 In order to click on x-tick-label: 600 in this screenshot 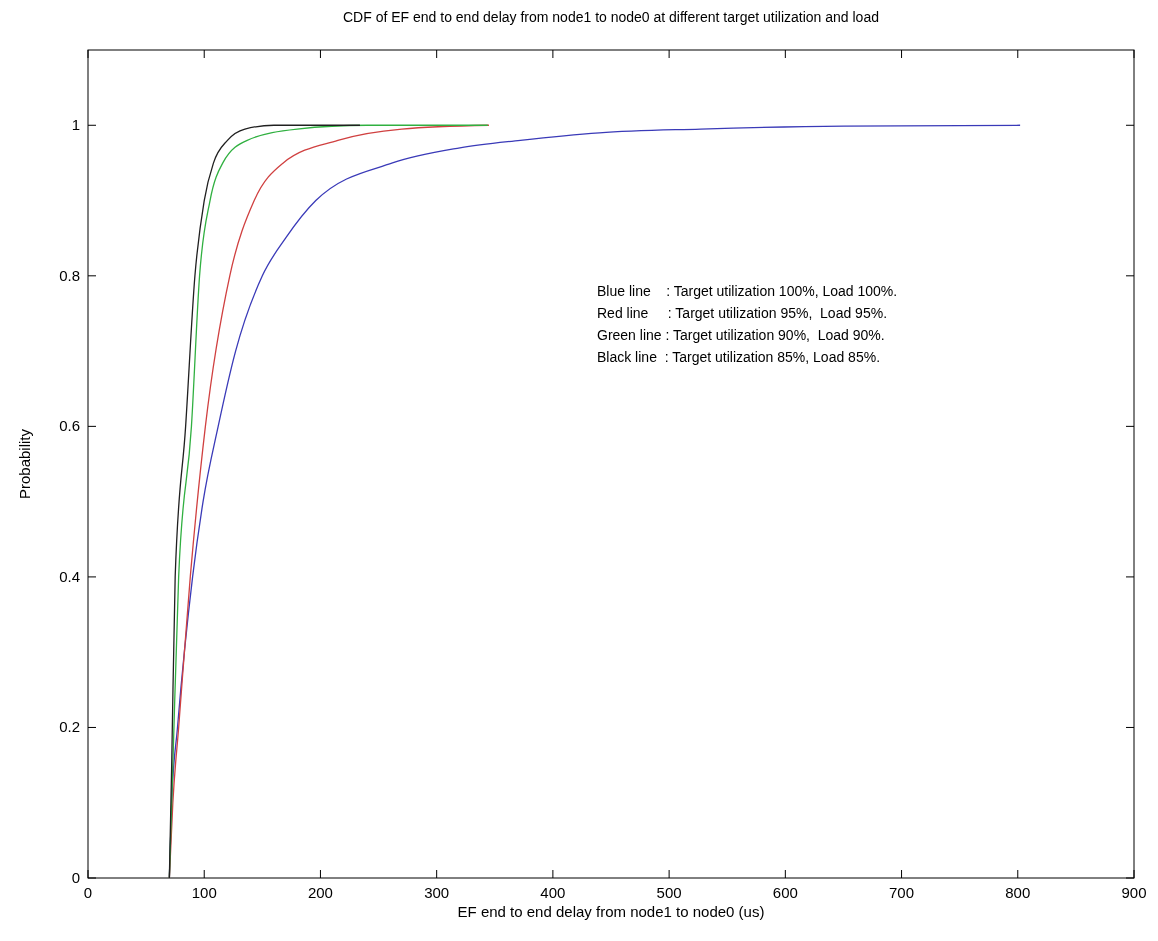, I will do `click(785, 892)`.